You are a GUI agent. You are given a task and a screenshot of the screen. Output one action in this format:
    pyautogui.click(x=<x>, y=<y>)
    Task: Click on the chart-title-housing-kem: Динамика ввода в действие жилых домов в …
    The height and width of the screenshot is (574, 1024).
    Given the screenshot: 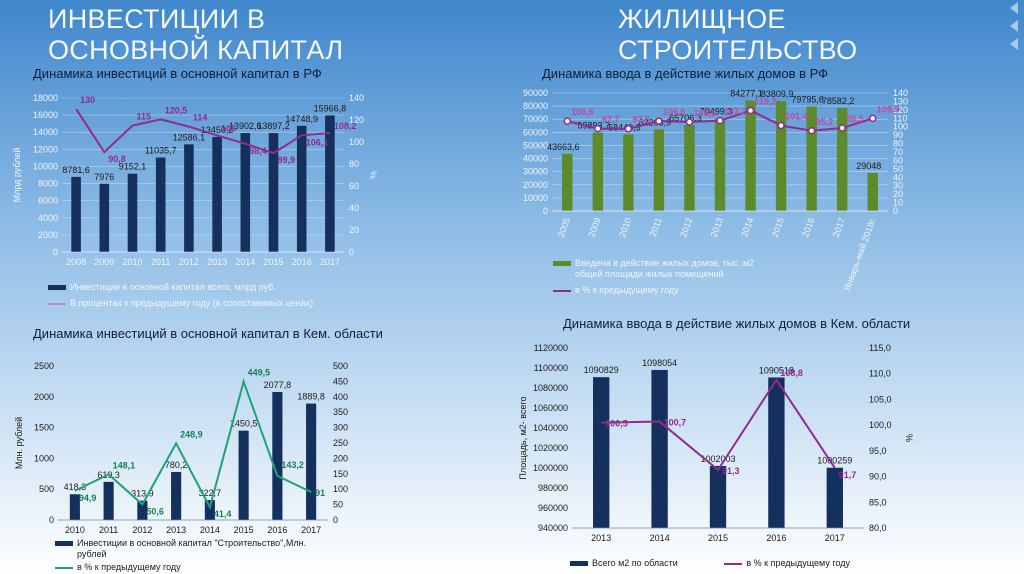 What is the action you would take?
    pyautogui.click(x=737, y=323)
    